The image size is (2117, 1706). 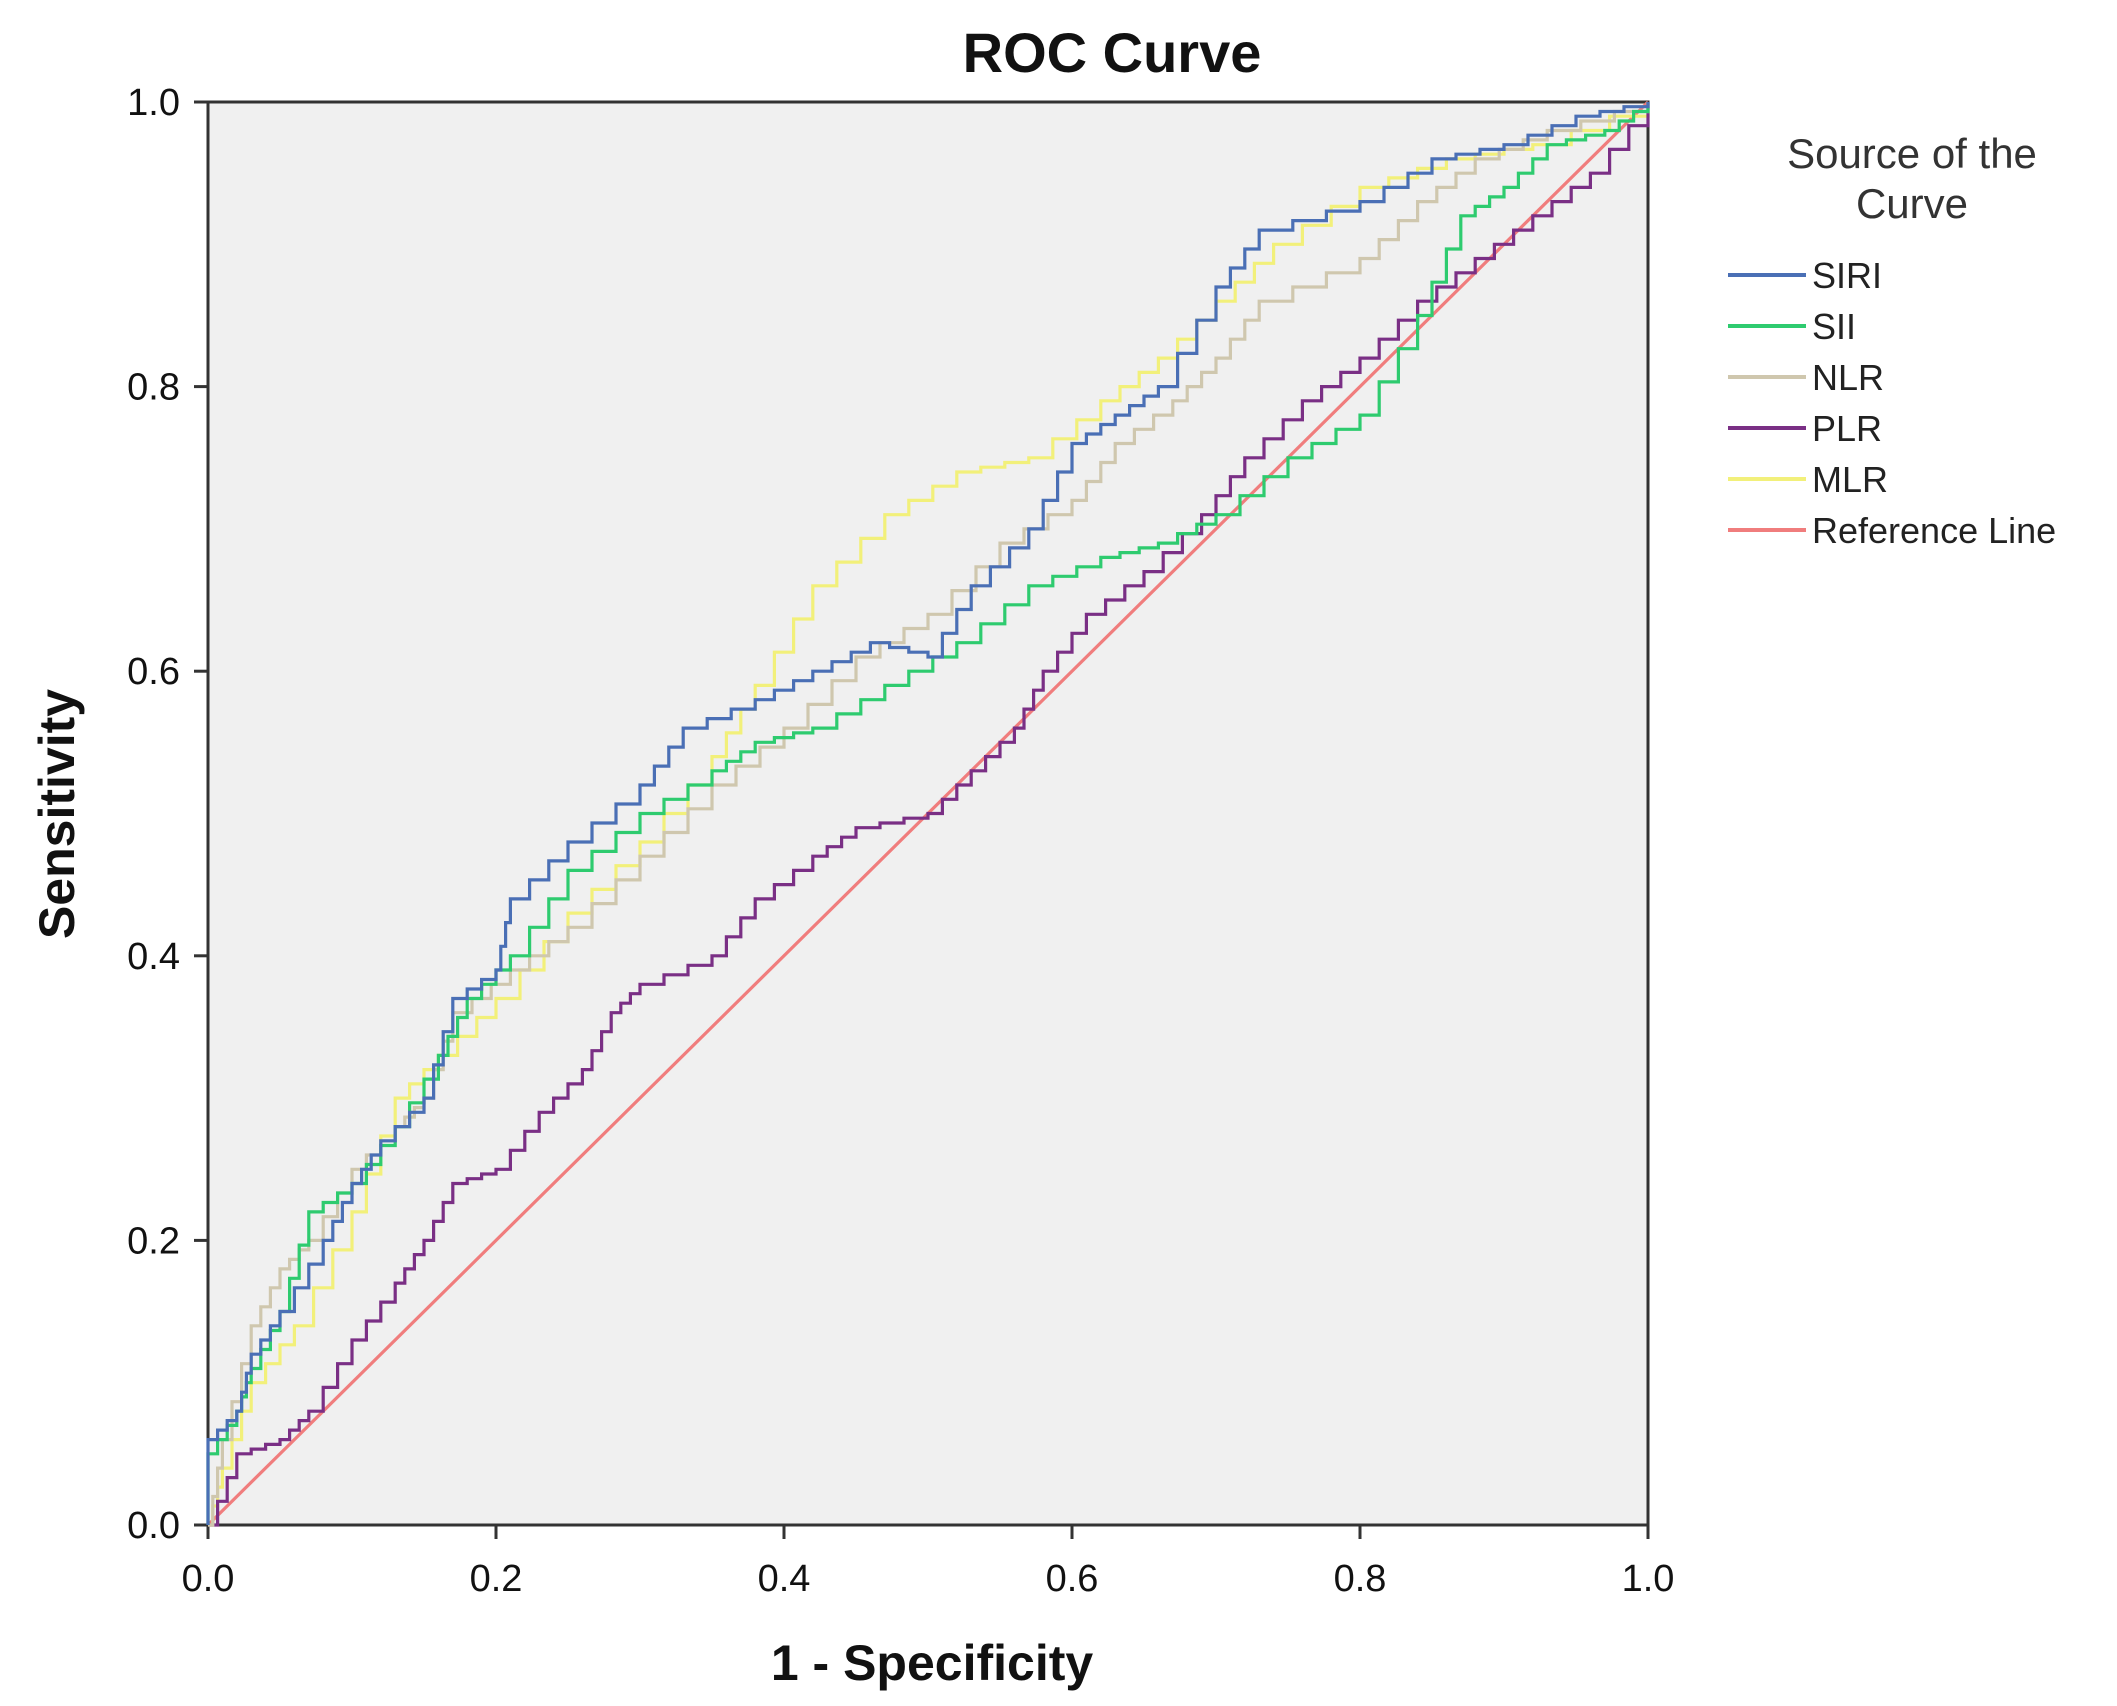 I want to click on y-tick-label: 0.2, so click(x=153, y=1241).